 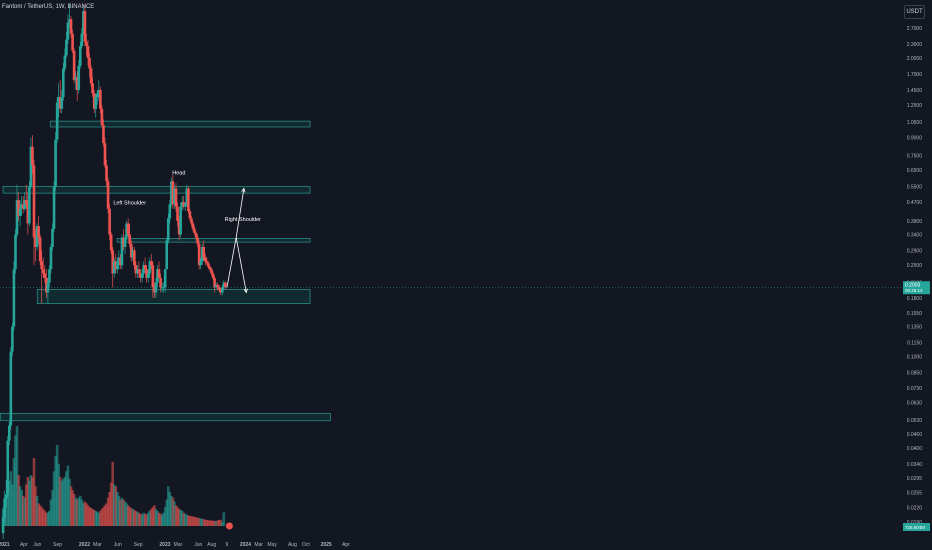 I want to click on price-tick-label: 0.0730, so click(x=915, y=389).